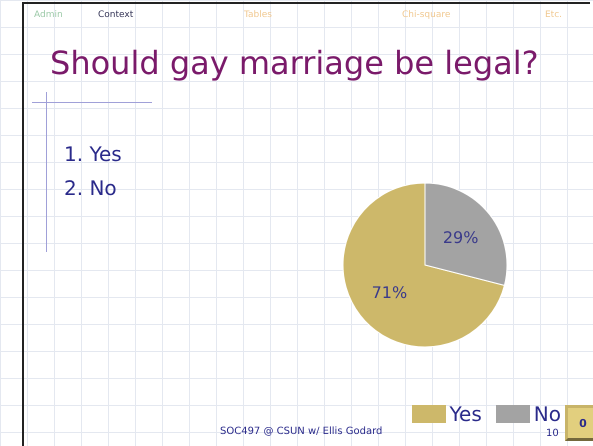 This screenshot has height=446, width=593. I want to click on legend-label: Yes, so click(466, 414).